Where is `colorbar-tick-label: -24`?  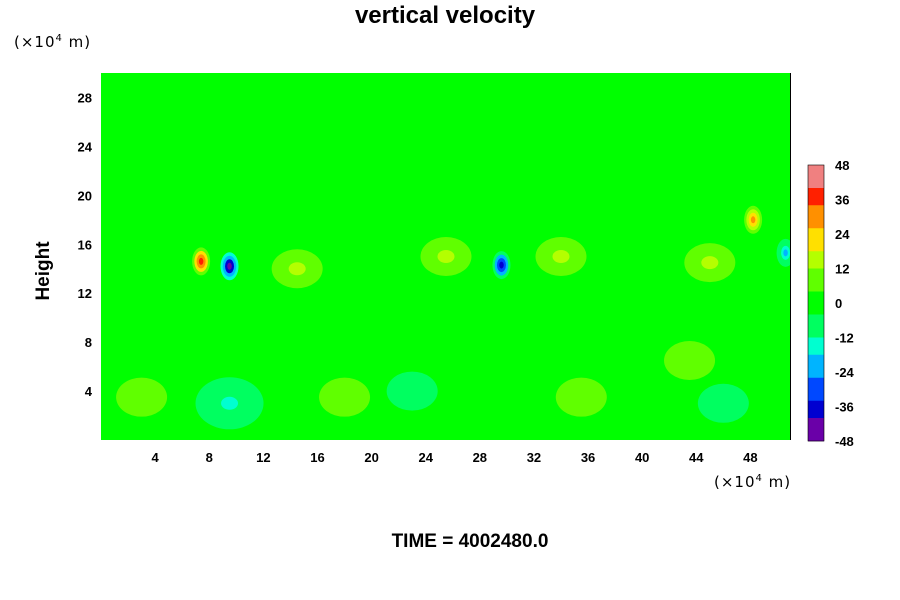
colorbar-tick-label: -24 is located at coordinates (845, 372).